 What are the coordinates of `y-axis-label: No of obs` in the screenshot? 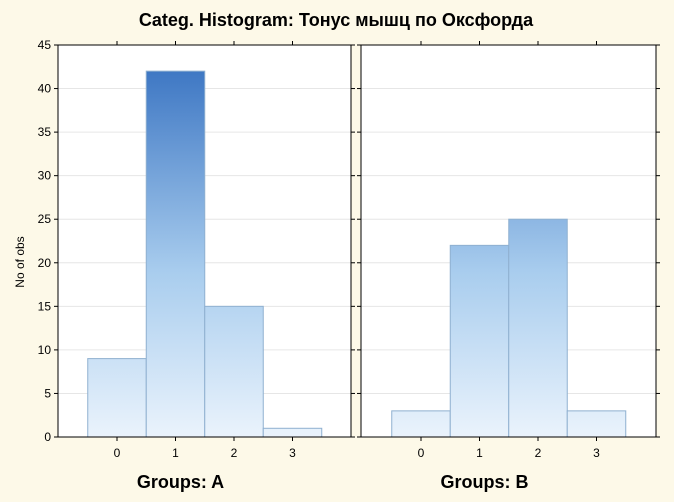 It's located at (20, 261).